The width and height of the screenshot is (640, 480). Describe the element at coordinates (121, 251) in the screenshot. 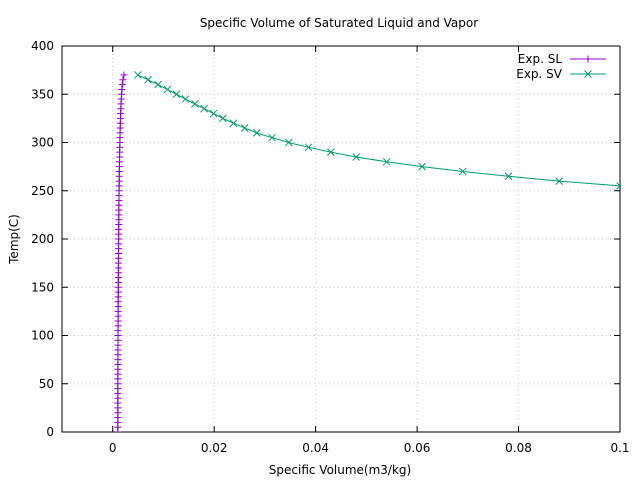

I see `series-liquid` at that location.